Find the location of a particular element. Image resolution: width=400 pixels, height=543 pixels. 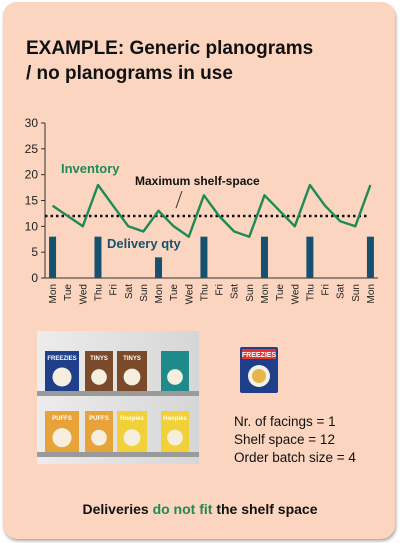

y-tick-label: 15 is located at coordinates (32, 201).